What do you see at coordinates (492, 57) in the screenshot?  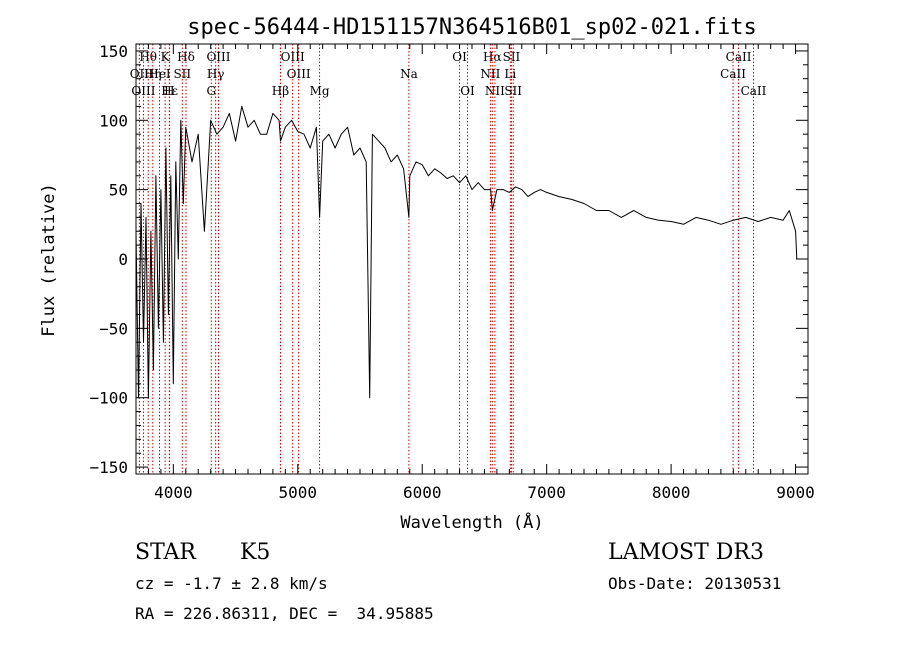 I see `line-marker-label-6: Hα` at bounding box center [492, 57].